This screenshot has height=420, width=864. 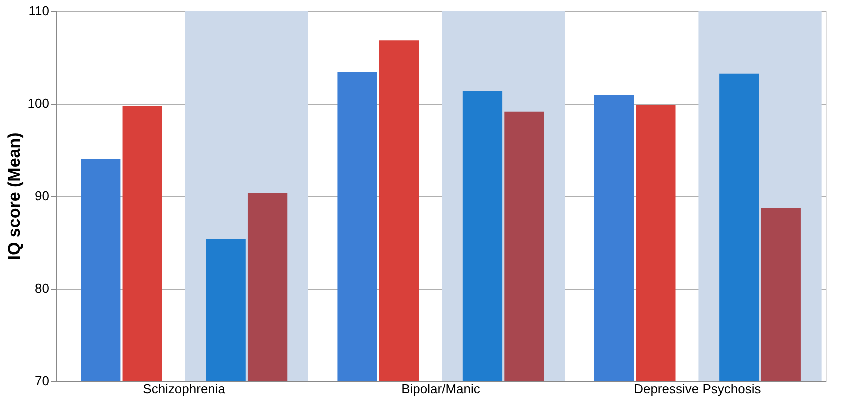 What do you see at coordinates (42, 381) in the screenshot?
I see `y-tick-label: 70` at bounding box center [42, 381].